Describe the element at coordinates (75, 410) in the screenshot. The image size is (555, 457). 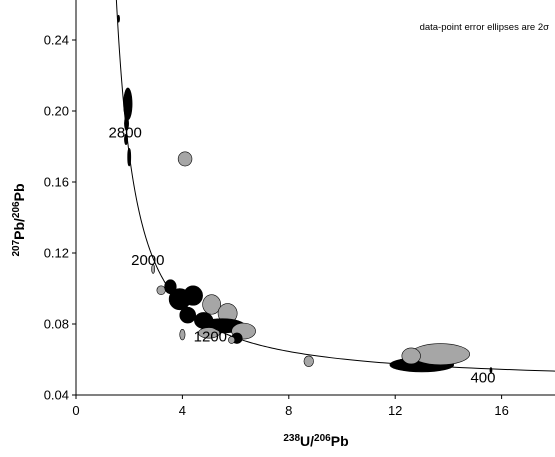
I see `x-tick-label: 0` at that location.